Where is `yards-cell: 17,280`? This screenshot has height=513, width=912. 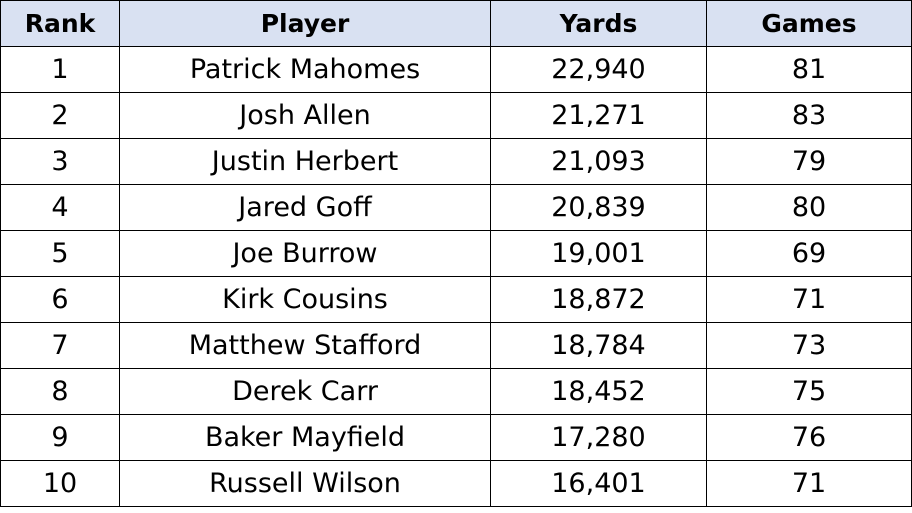
yards-cell: 17,280 is located at coordinates (598, 437).